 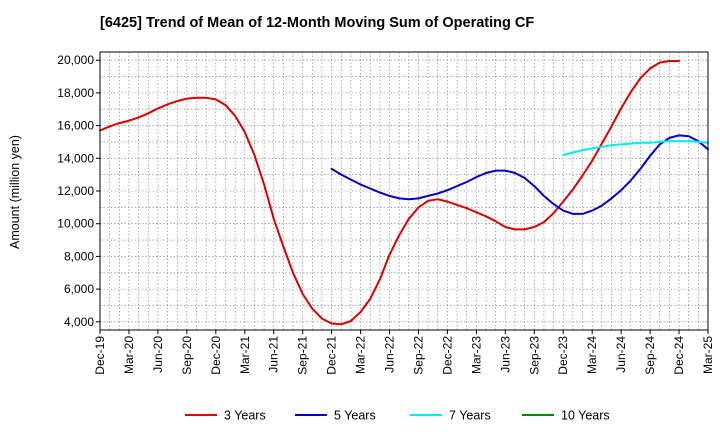 What do you see at coordinates (75, 93) in the screenshot?
I see `y-tick-label: 18,000` at bounding box center [75, 93].